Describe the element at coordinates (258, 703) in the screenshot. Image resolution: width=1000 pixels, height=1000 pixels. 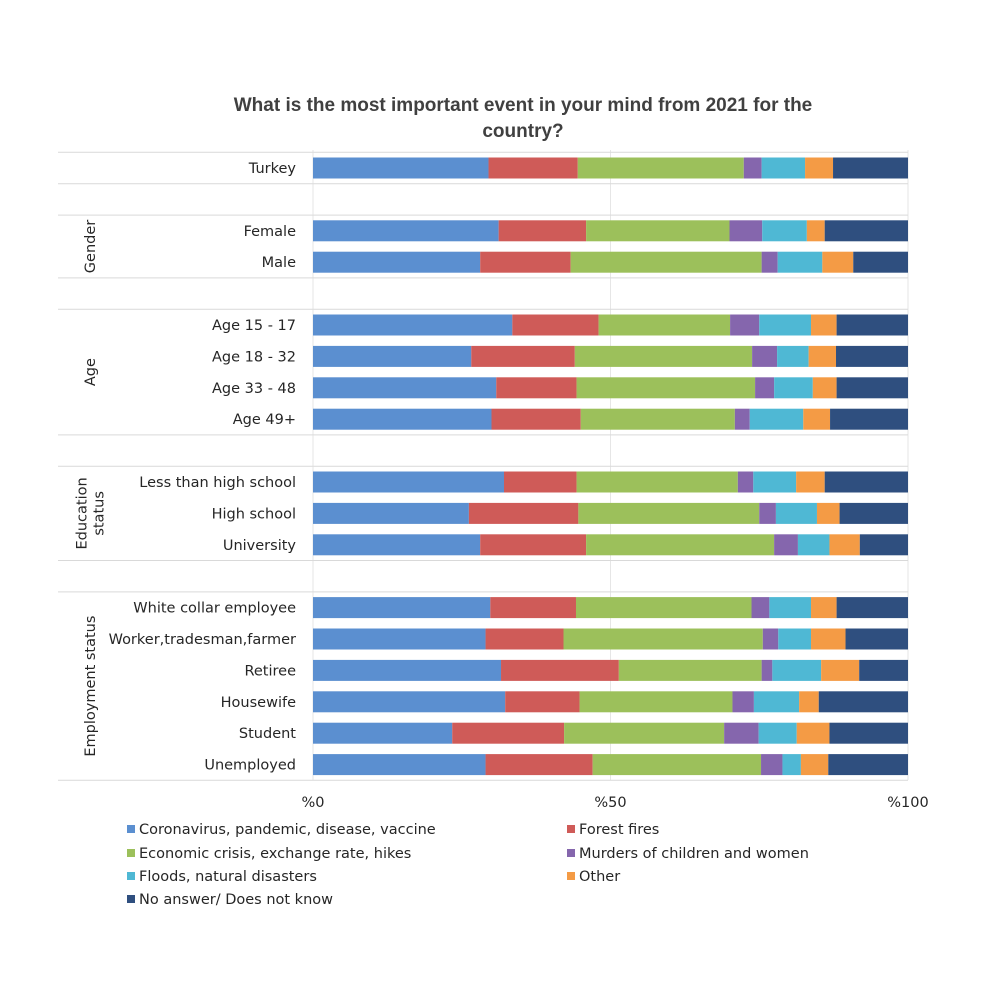
I see `category-label: Housewife` at that location.